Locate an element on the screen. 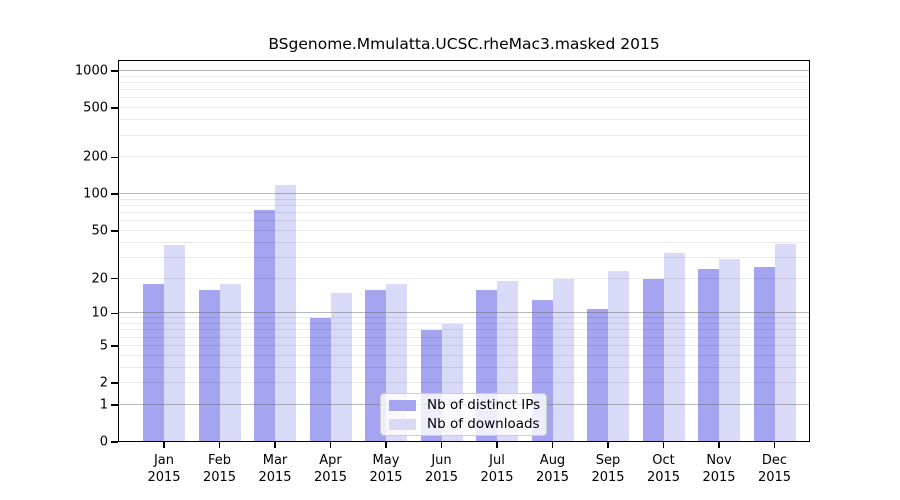  x-tick-label-jan: Jan 2015 is located at coordinates (164, 469).